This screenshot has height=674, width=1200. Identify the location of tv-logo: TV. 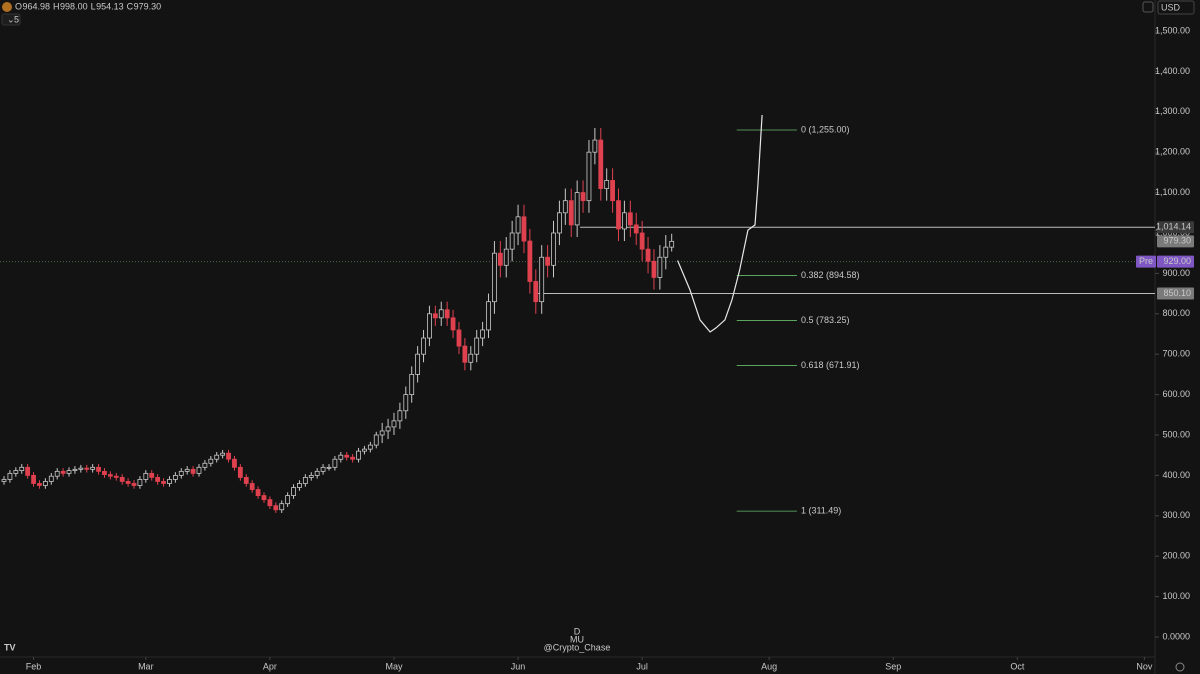
(10, 647).